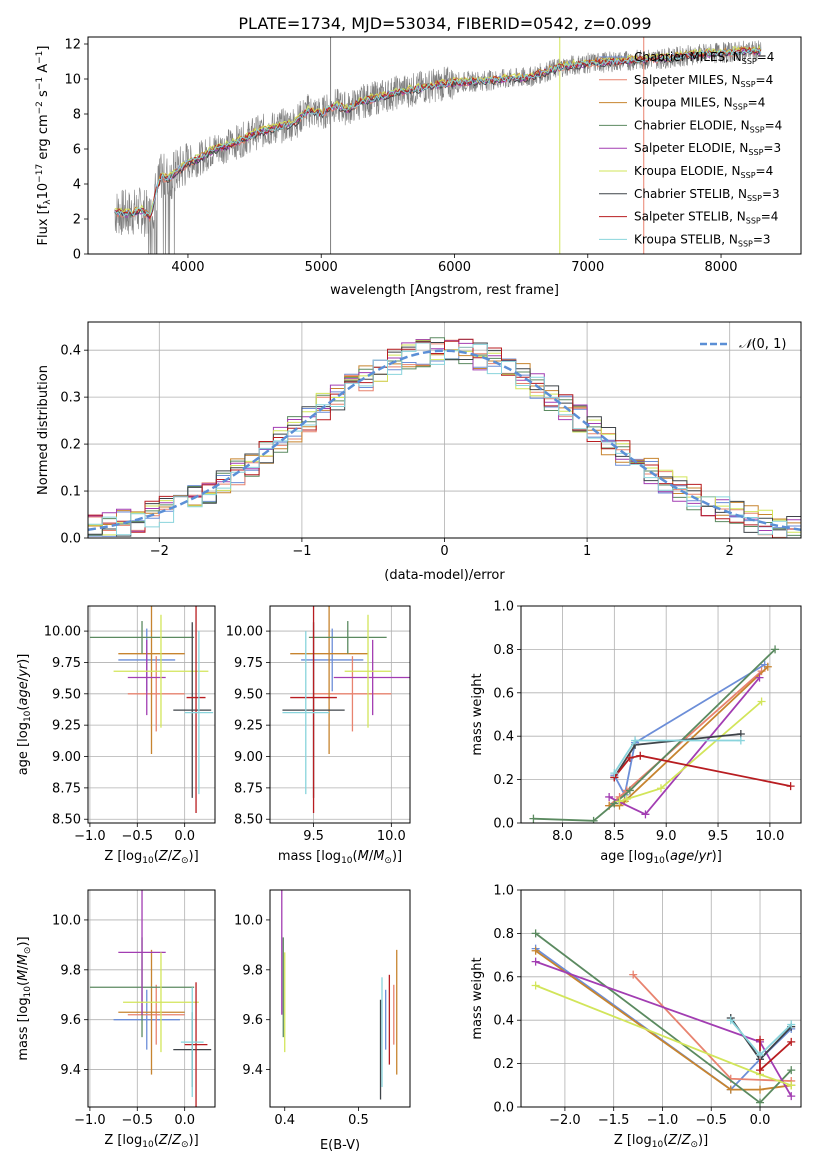 This screenshot has height=1170, width=819. What do you see at coordinates (70, 492) in the screenshot?
I see `y-tick-label: 0.1` at bounding box center [70, 492].